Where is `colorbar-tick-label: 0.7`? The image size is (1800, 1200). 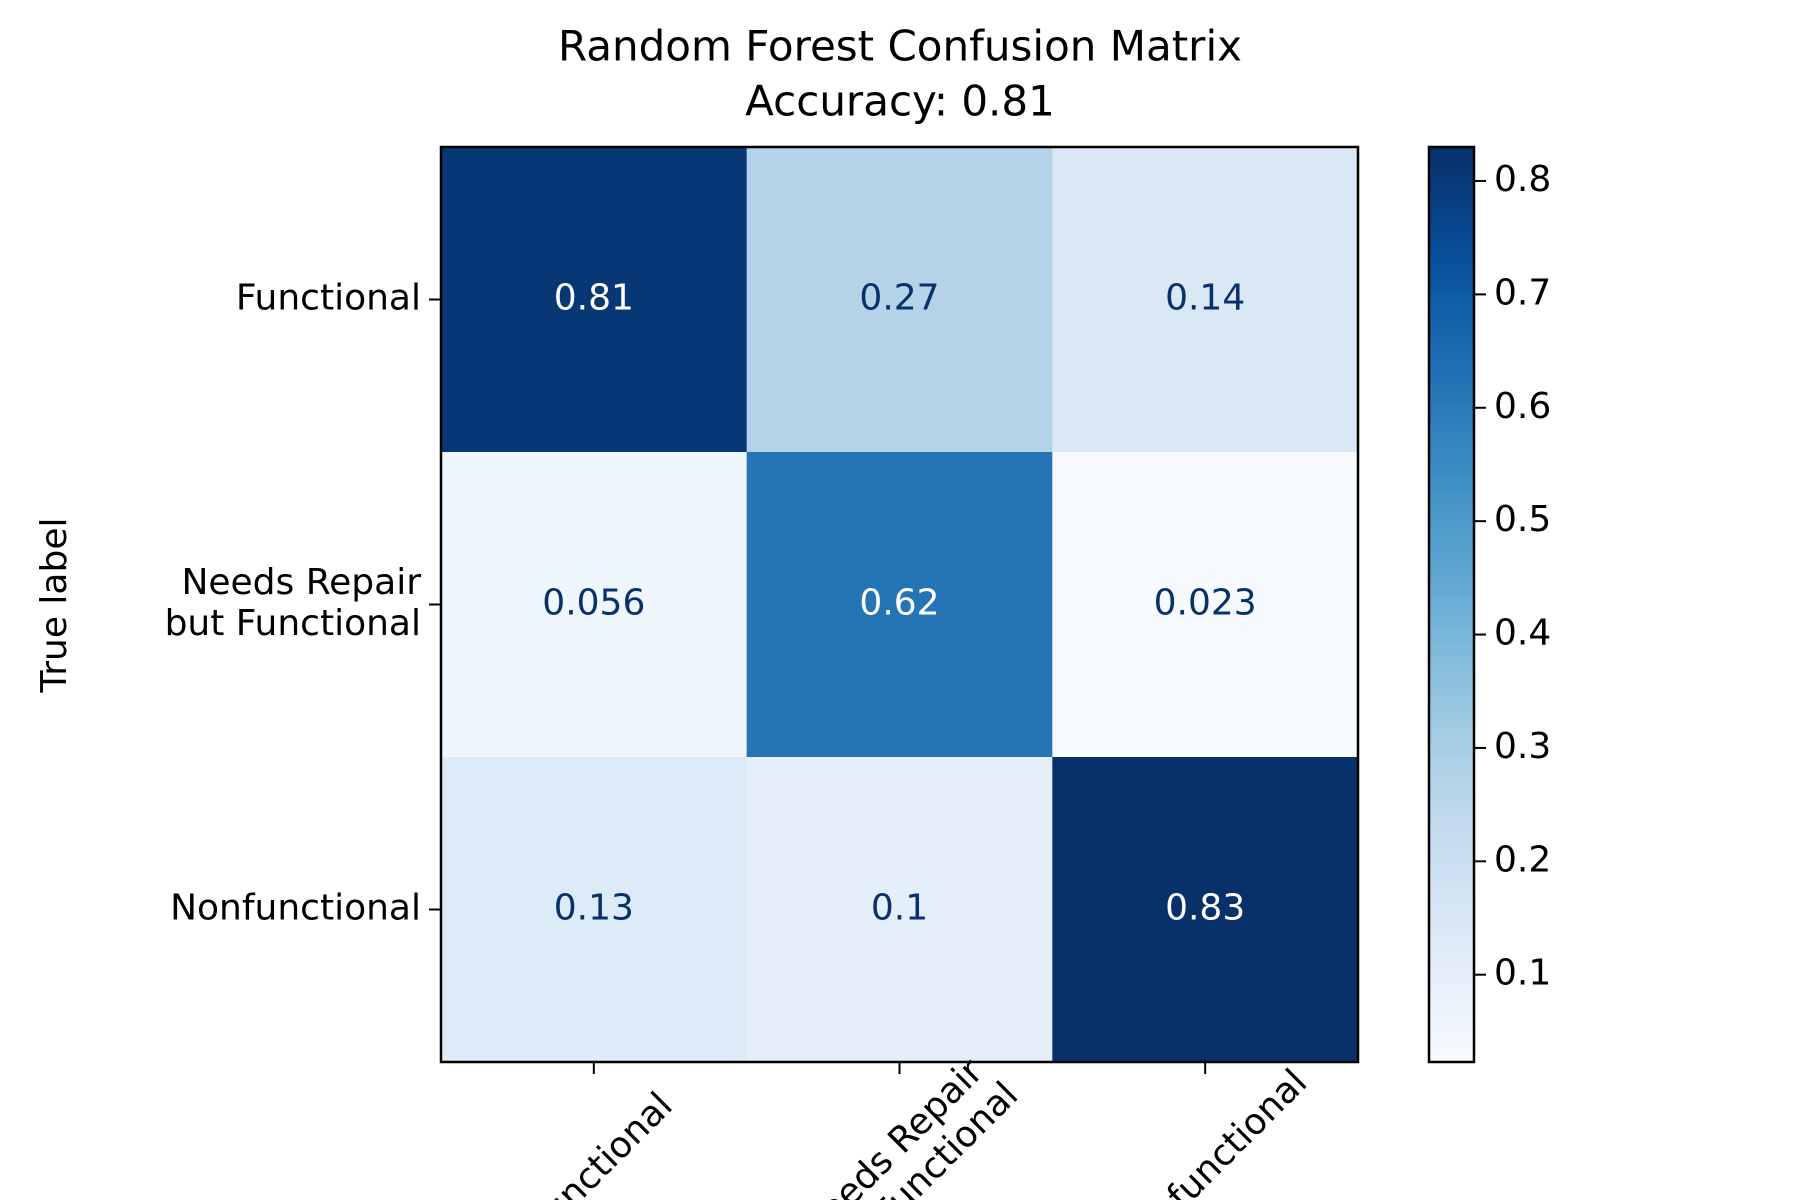 colorbar-tick-label: 0.7 is located at coordinates (1522, 292).